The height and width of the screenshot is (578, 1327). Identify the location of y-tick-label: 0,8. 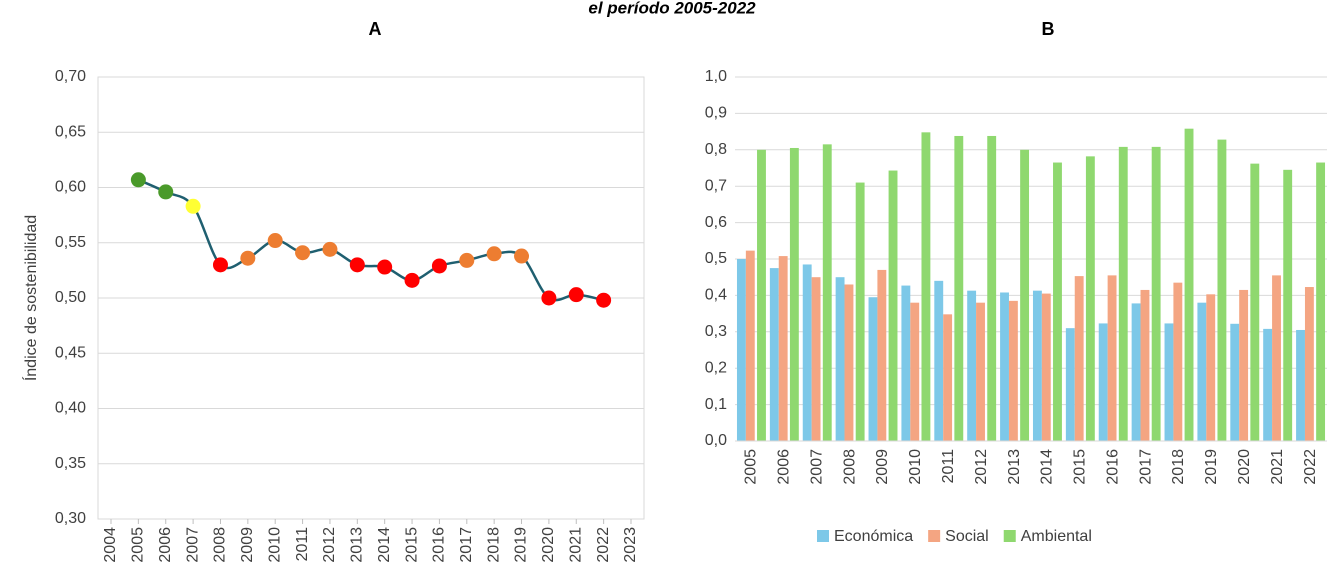
(716, 149).